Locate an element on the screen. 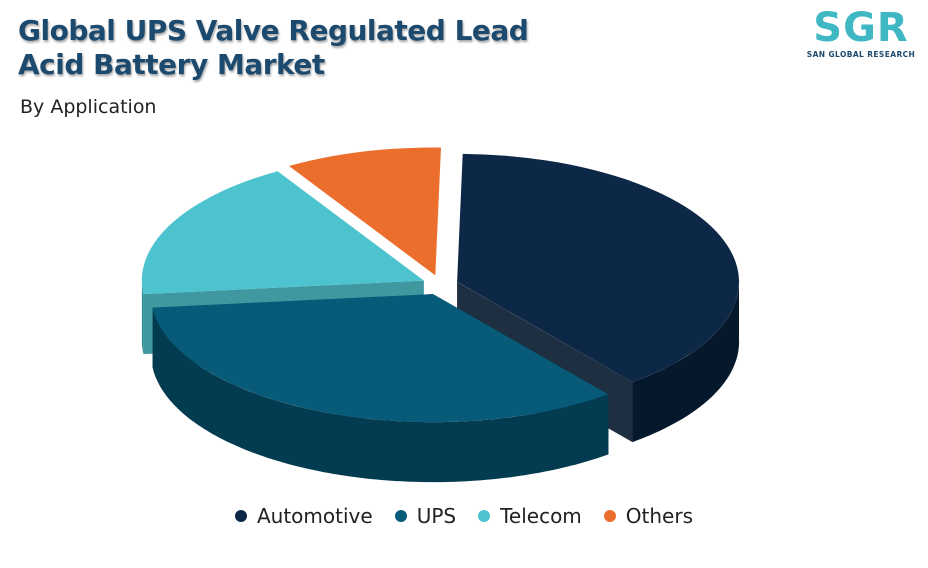 This screenshot has height=568, width=928. legend-item-ups: UPS is located at coordinates (425, 516).